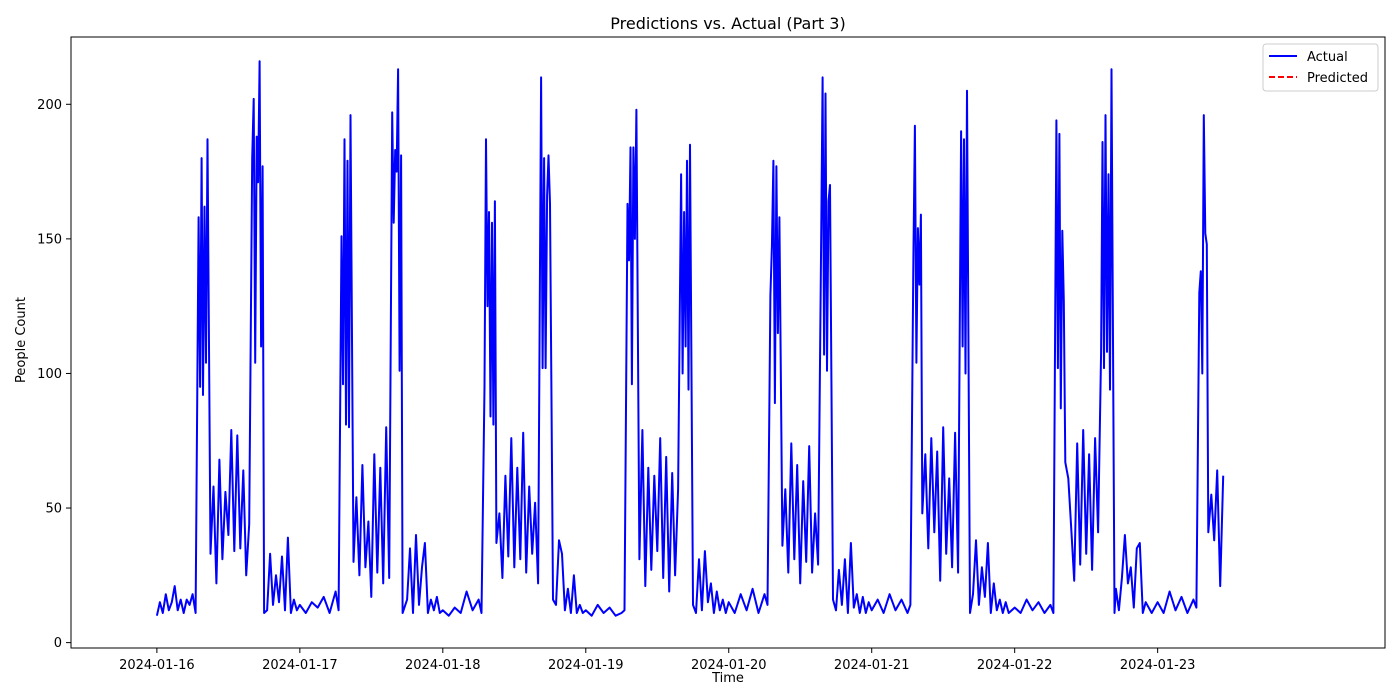 The image size is (1400, 700). Describe the element at coordinates (157, 665) in the screenshot. I see `x-tick-label: 2024-01-16` at that location.